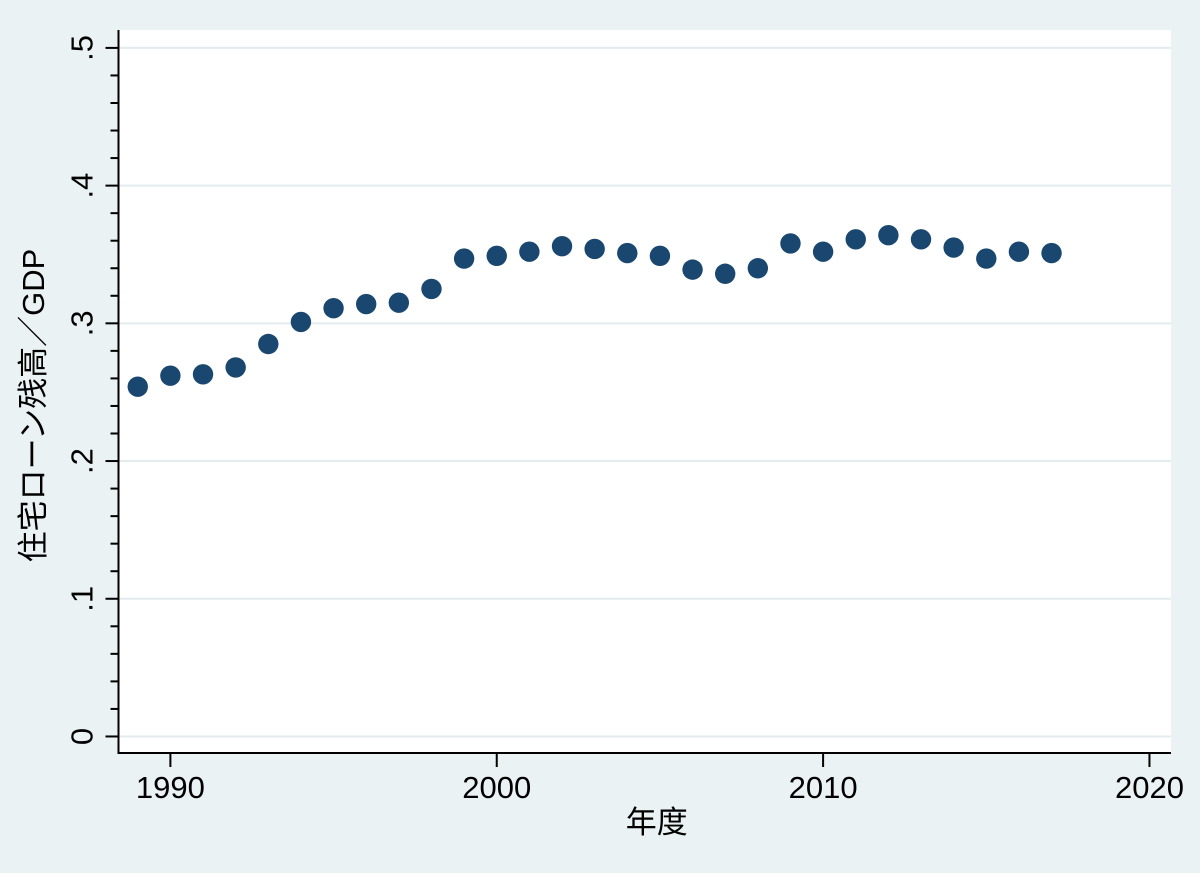  Describe the element at coordinates (170, 787) in the screenshot. I see `x-tick-label: 1990` at that location.